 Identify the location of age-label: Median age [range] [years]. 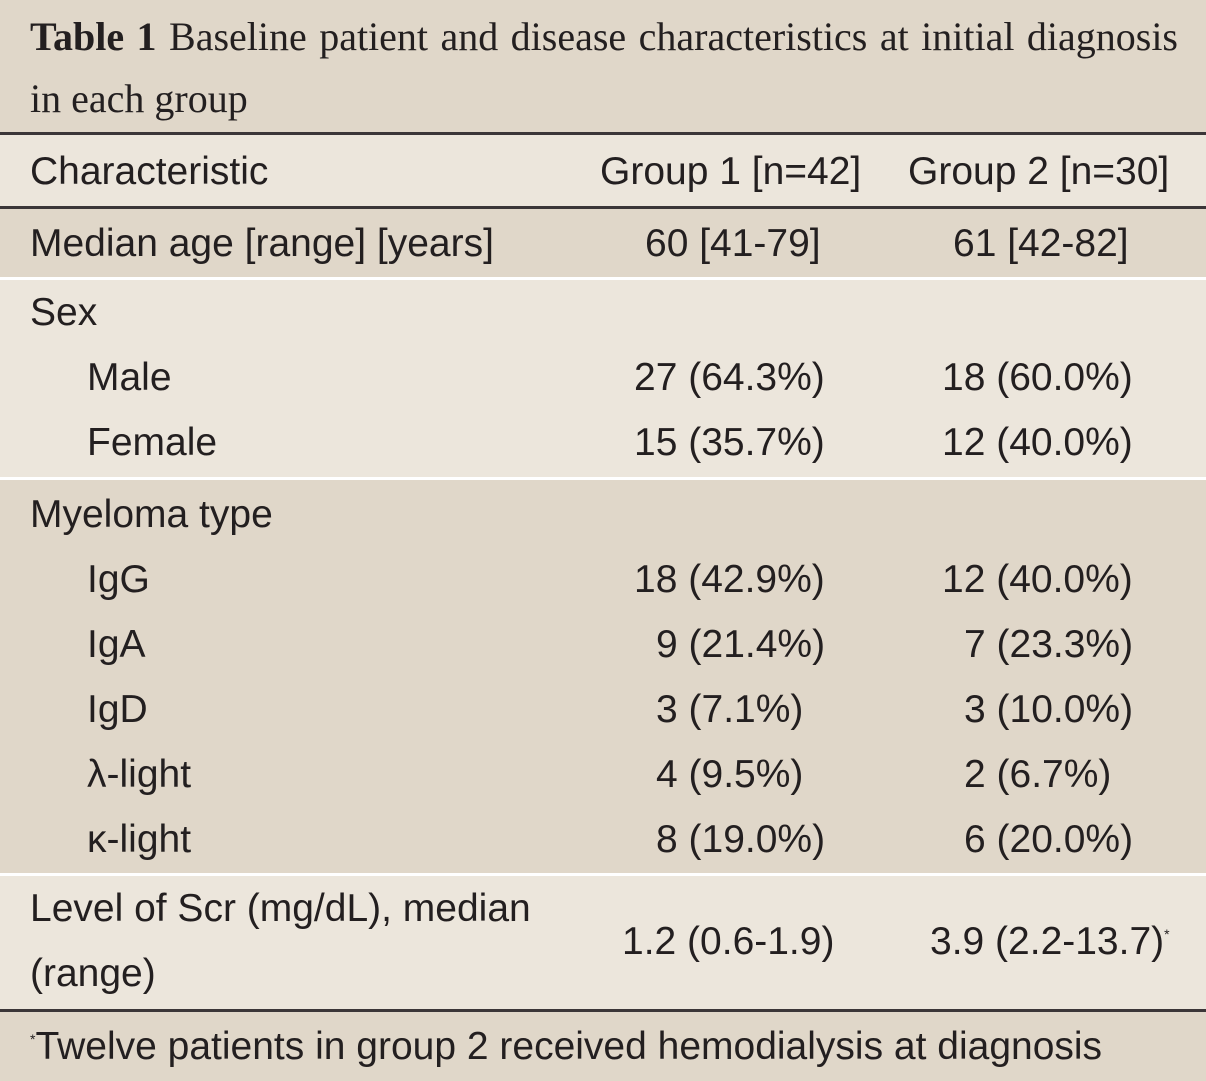
(262, 243).